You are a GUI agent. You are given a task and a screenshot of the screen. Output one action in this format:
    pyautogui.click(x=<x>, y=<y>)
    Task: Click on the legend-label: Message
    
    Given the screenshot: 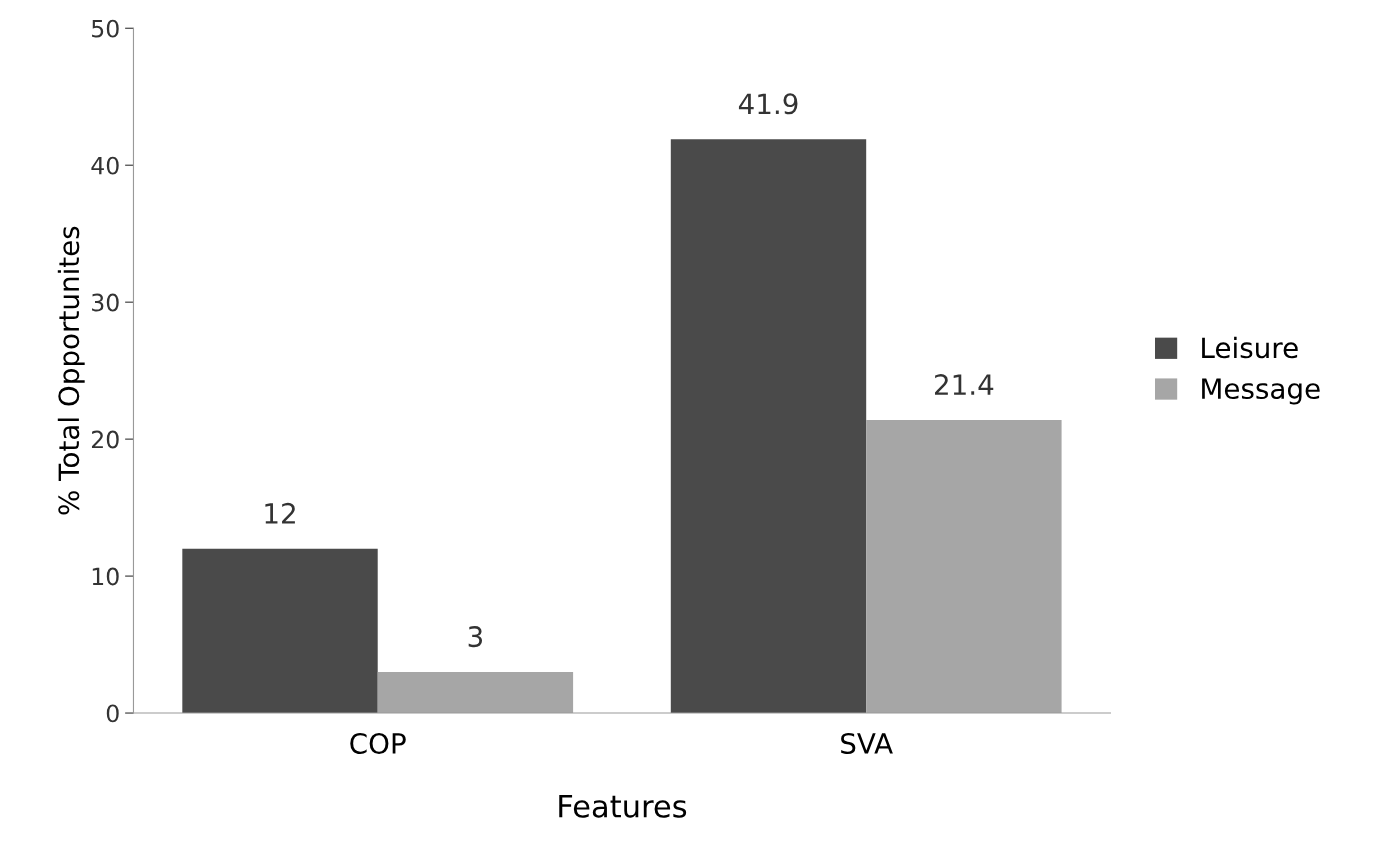 What is the action you would take?
    pyautogui.click(x=1261, y=391)
    